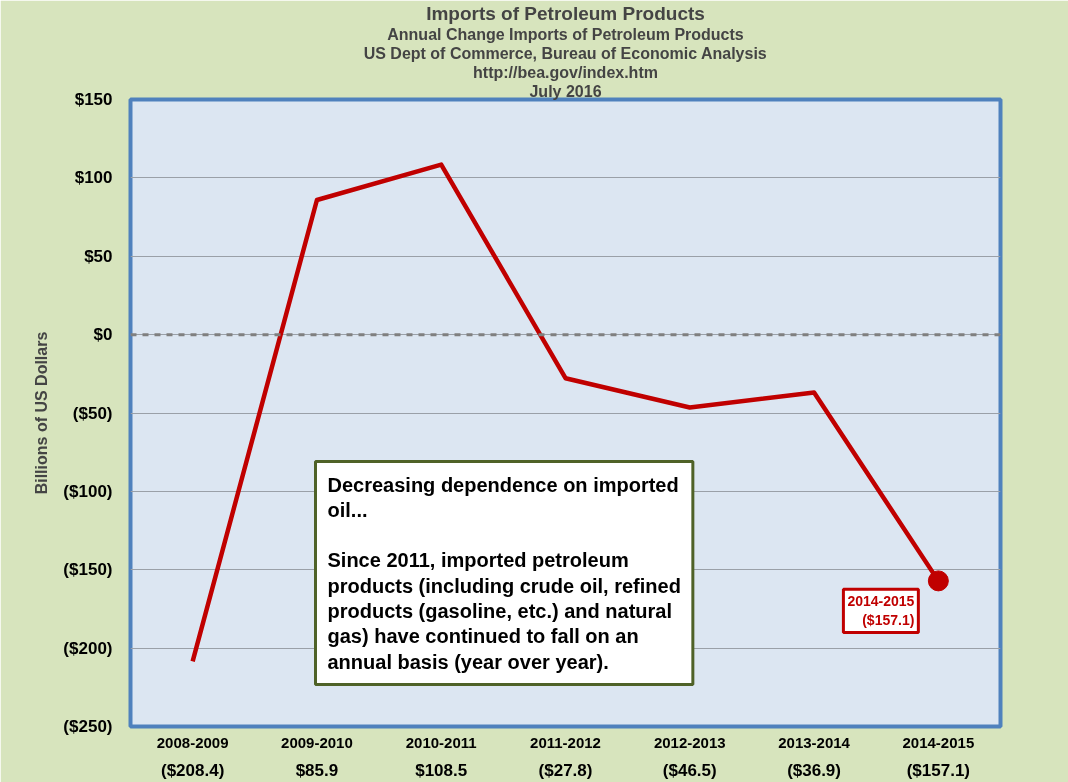 This screenshot has height=782, width=1068. I want to click on y-tick-label: $150, so click(93, 99).